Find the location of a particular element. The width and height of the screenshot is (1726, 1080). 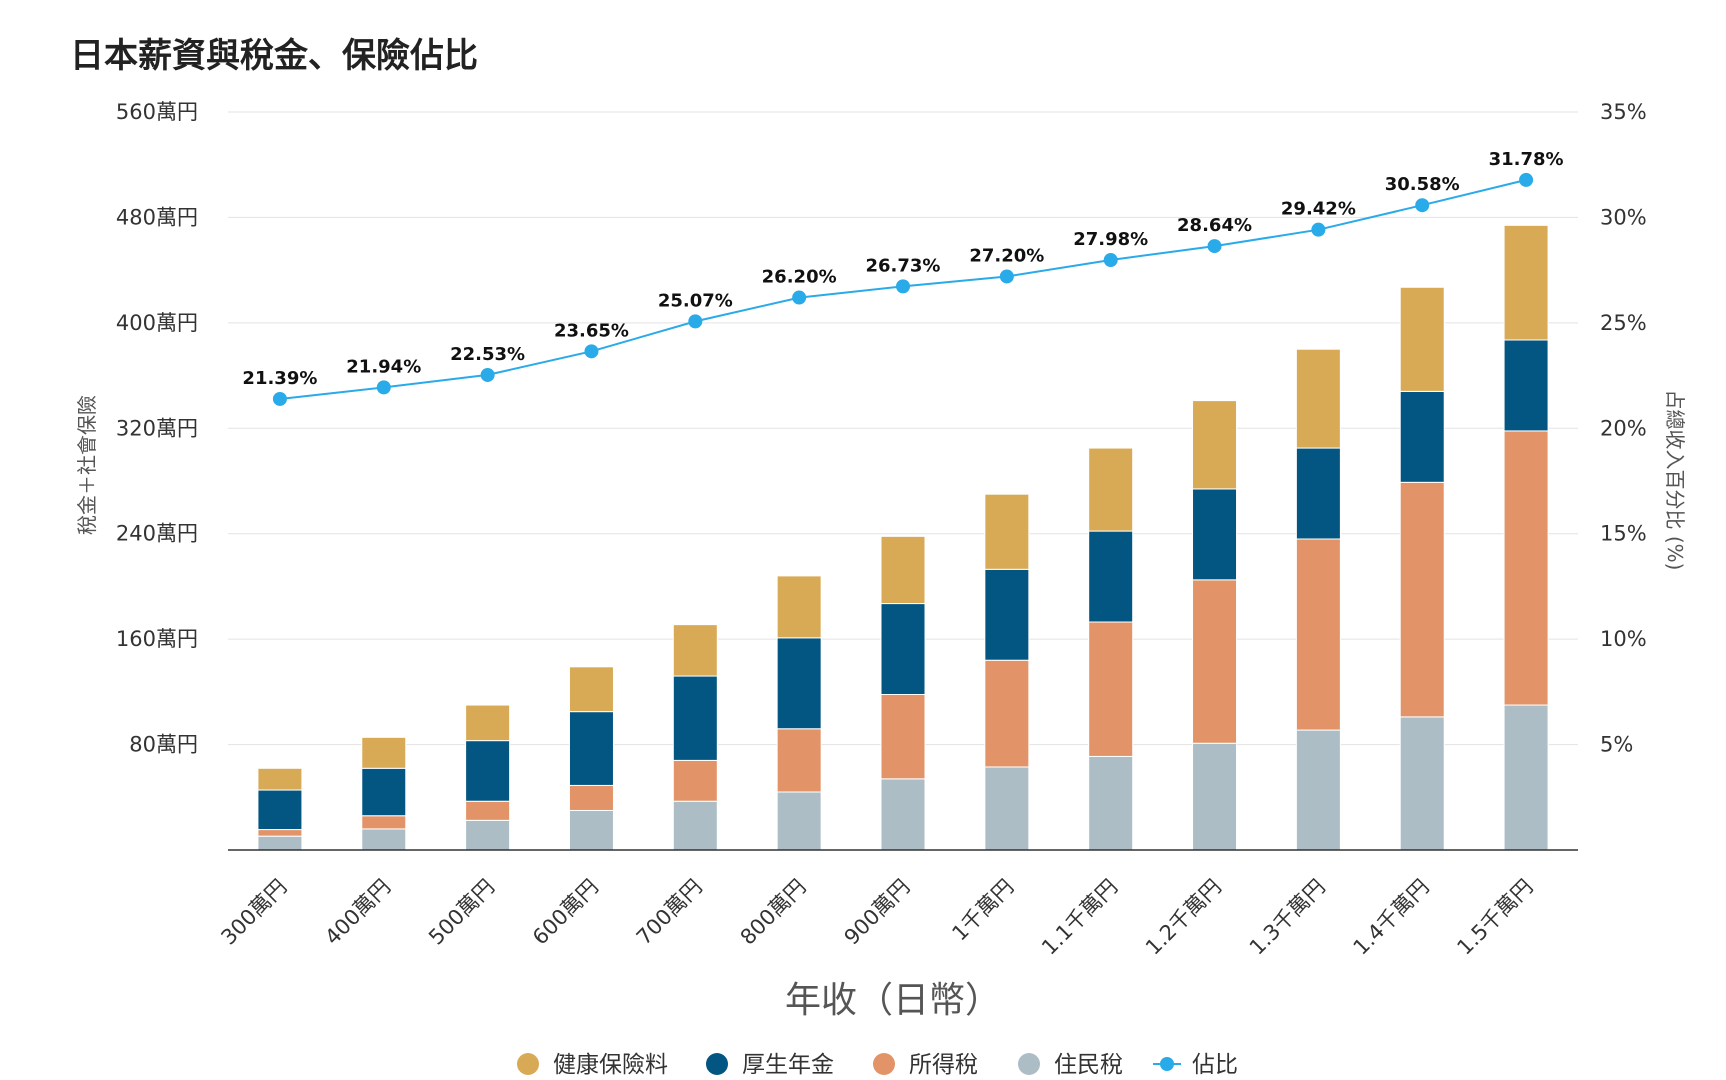

chart-title: 日本薪資與稅金、保險佔比 is located at coordinates (274, 56).